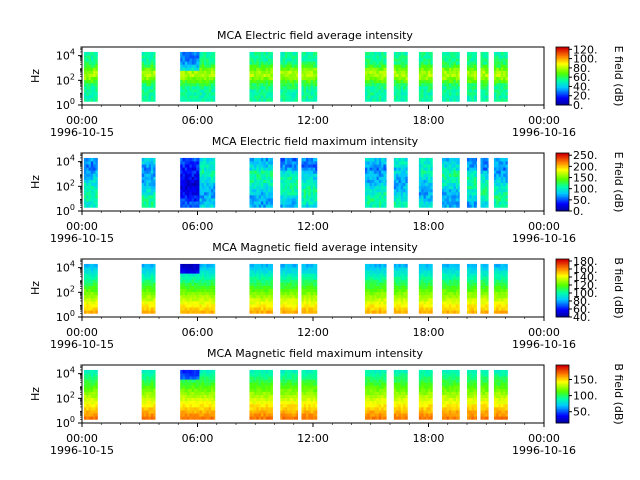  What do you see at coordinates (585, 261) in the screenshot?
I see `colorbar-tick-label: 180.` at bounding box center [585, 261].